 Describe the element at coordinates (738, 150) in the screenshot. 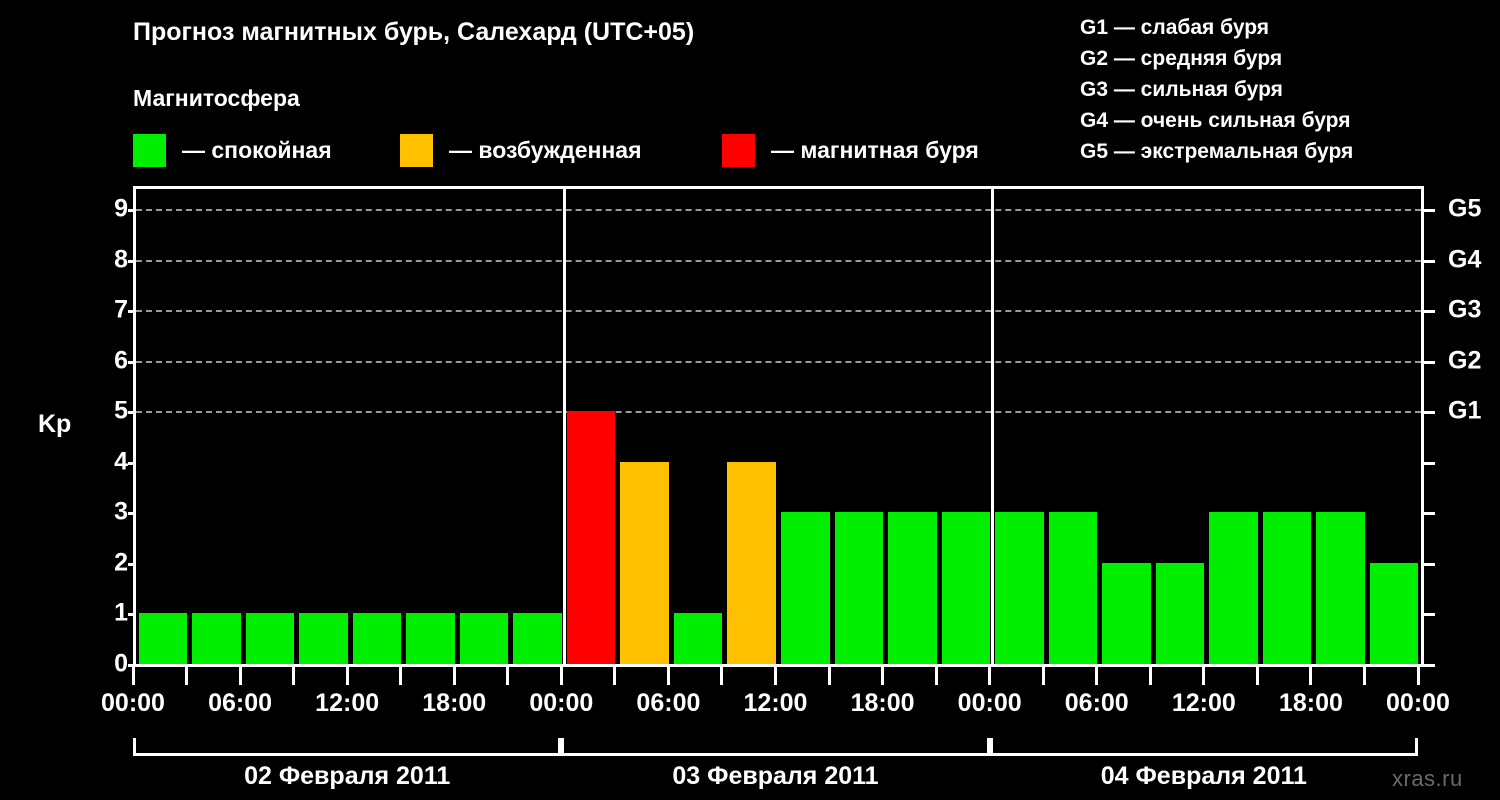

I see `legend-swatch-storm-icon` at that location.